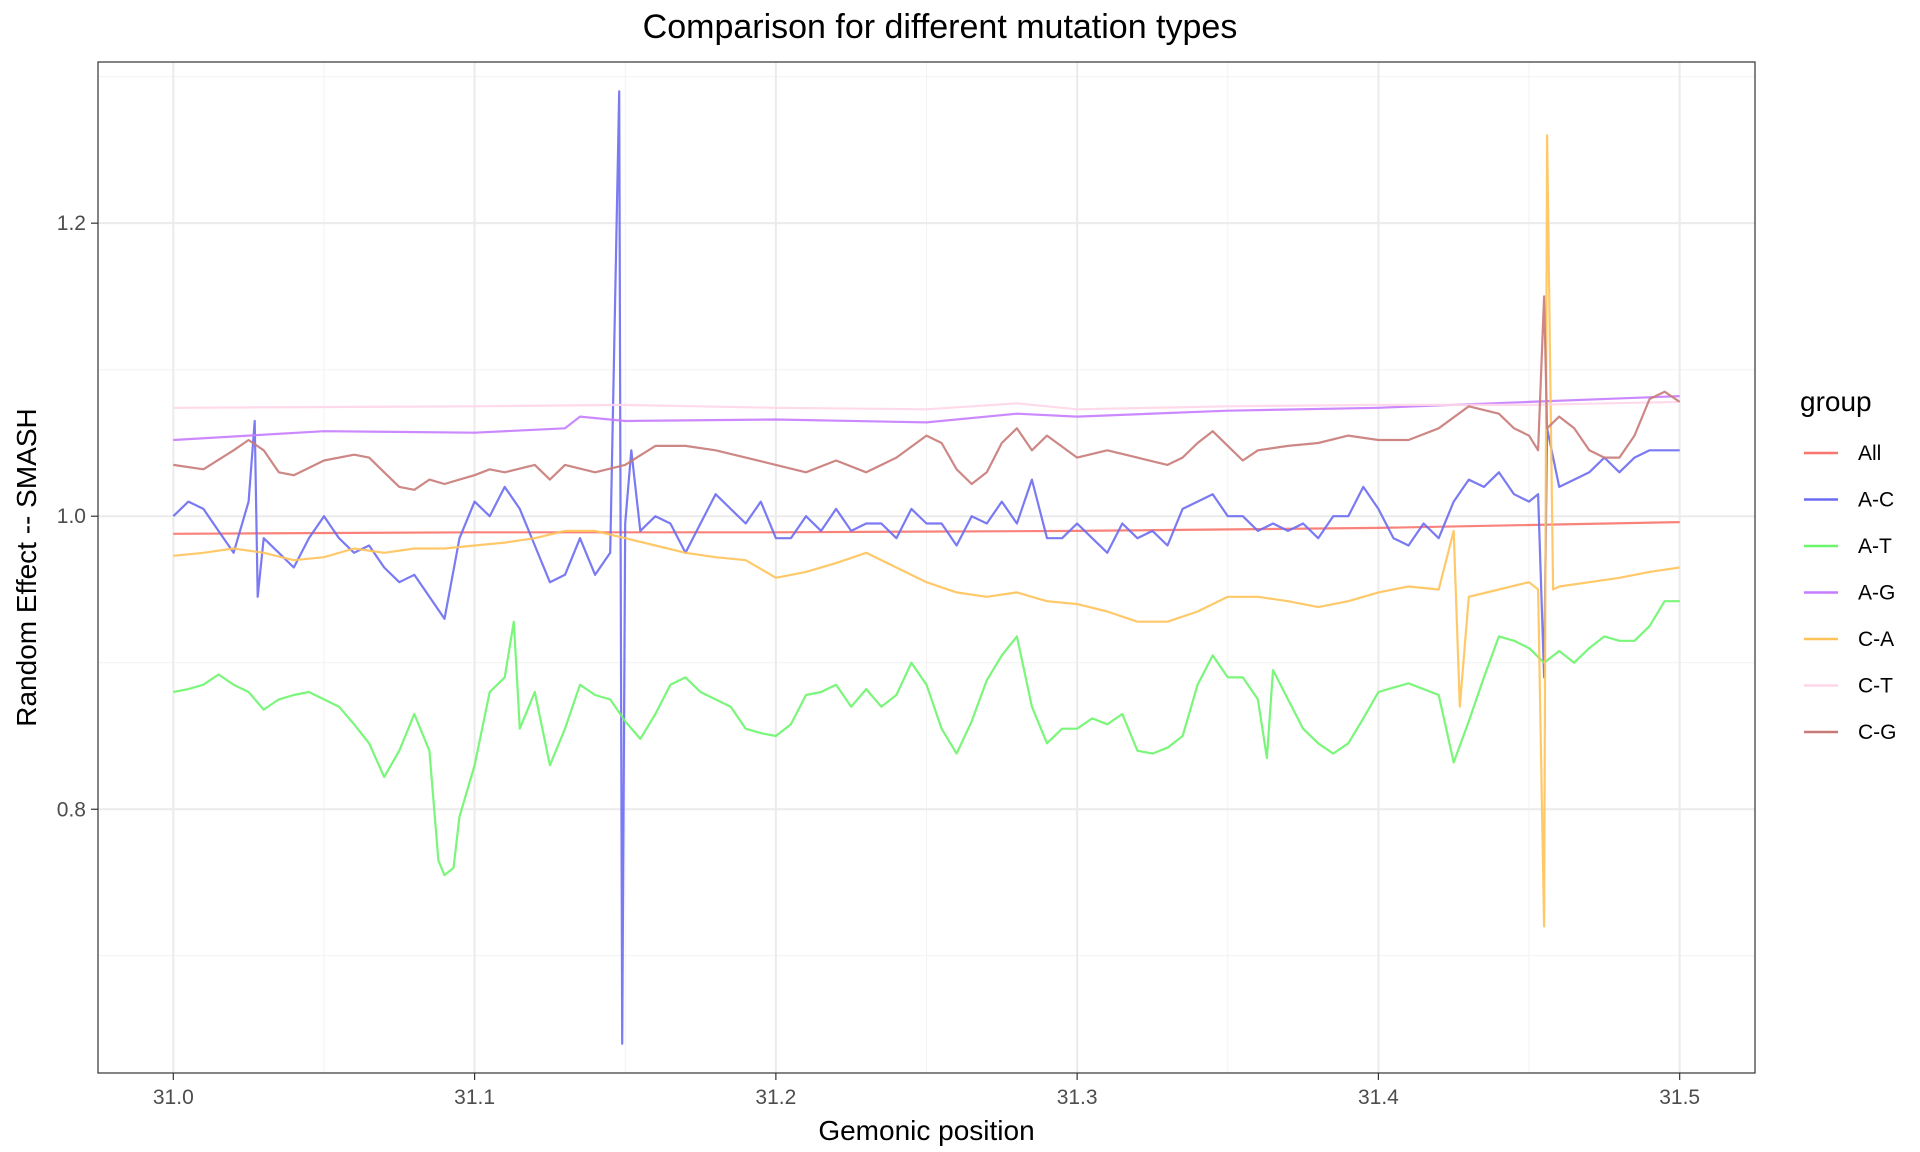 The width and height of the screenshot is (1920, 1152). I want to click on y-tick-label: 0.8, so click(71, 809).